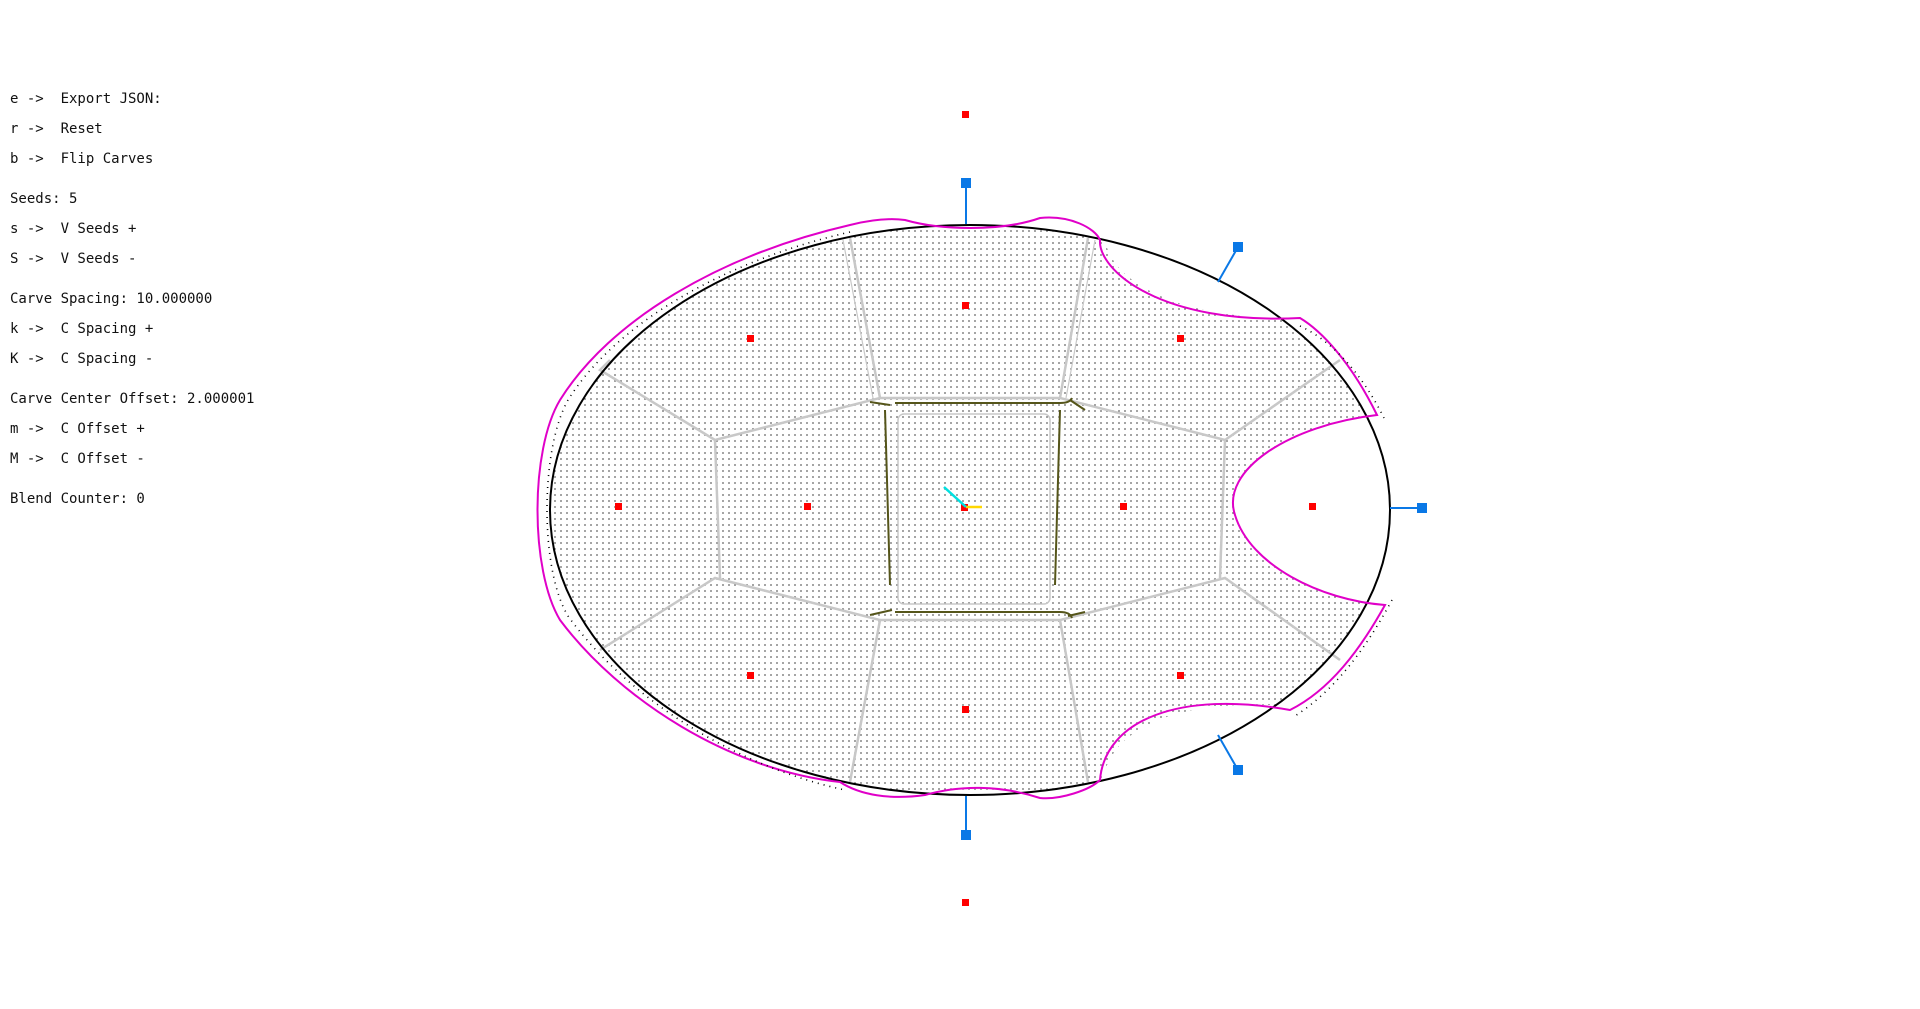  Describe the element at coordinates (1238, 770) in the screenshot. I see `handle-bottom-right` at that location.